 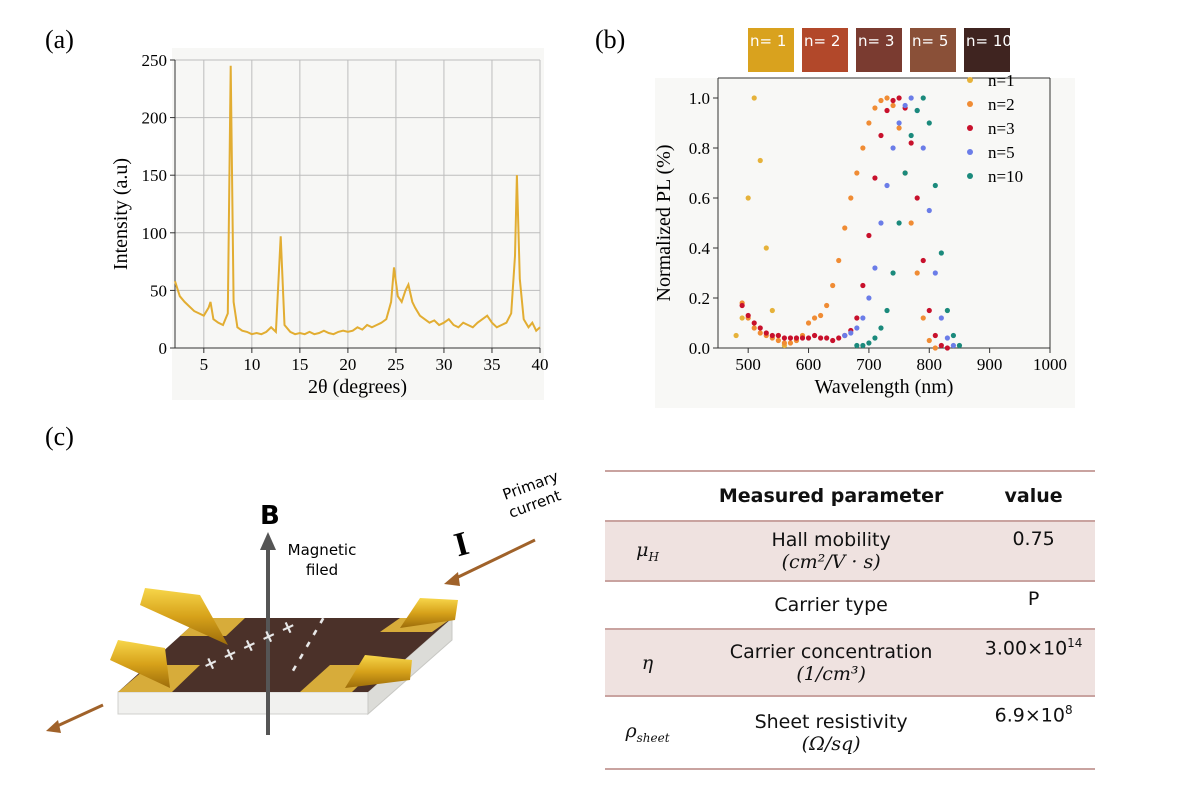 I want to click on parameter-cell: Sheet resistivity (Ω/sq), so click(x=831, y=733).